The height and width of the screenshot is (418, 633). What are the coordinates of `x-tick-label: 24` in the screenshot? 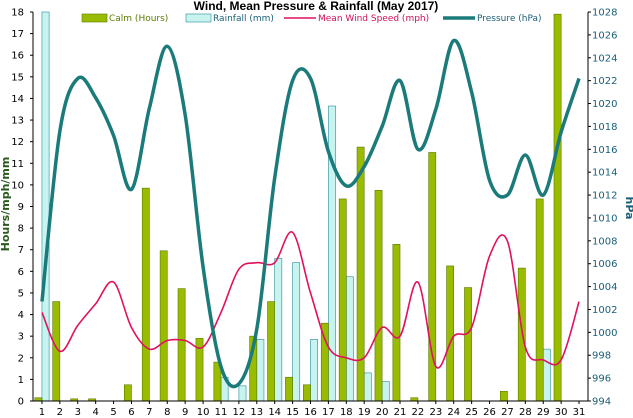 It's located at (453, 412).